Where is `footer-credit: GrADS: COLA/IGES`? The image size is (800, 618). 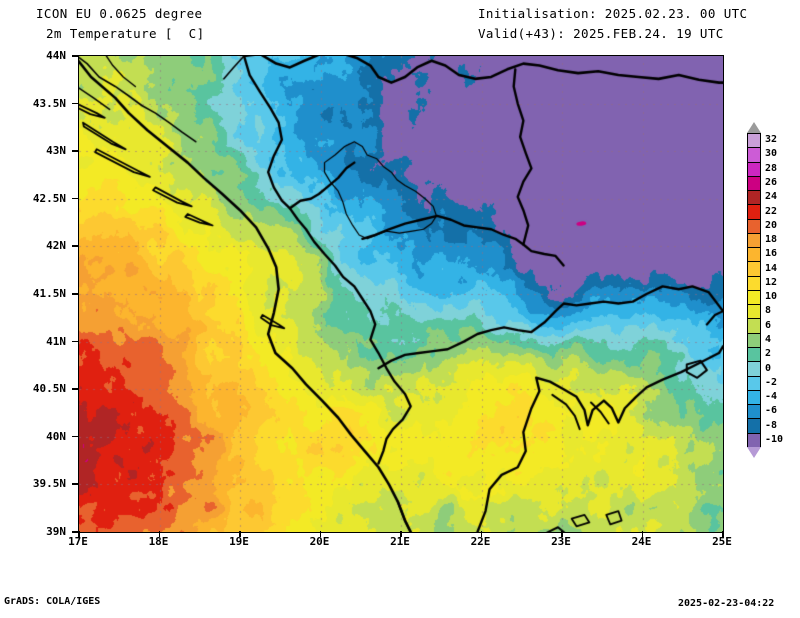
footer-credit: GrADS: COLA/IGES is located at coordinates (52, 601).